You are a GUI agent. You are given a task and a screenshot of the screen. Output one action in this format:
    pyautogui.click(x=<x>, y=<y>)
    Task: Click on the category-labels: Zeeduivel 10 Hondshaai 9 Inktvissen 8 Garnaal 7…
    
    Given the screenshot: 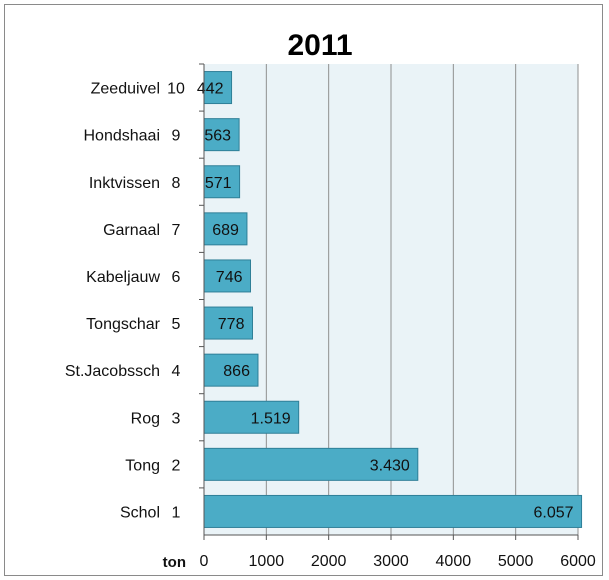 What is the action you would take?
    pyautogui.click(x=125, y=301)
    